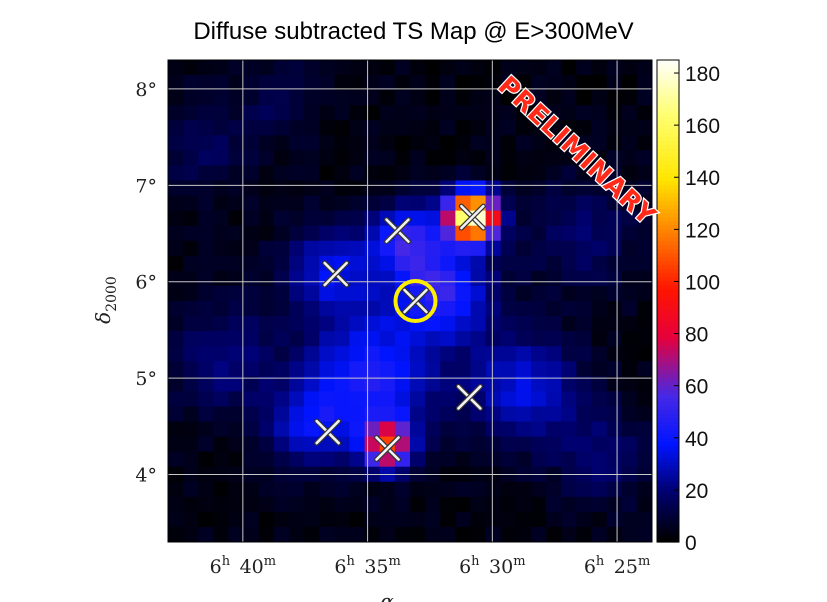 The image size is (827, 602). I want to click on y-tick-label: 4°, so click(146, 476).